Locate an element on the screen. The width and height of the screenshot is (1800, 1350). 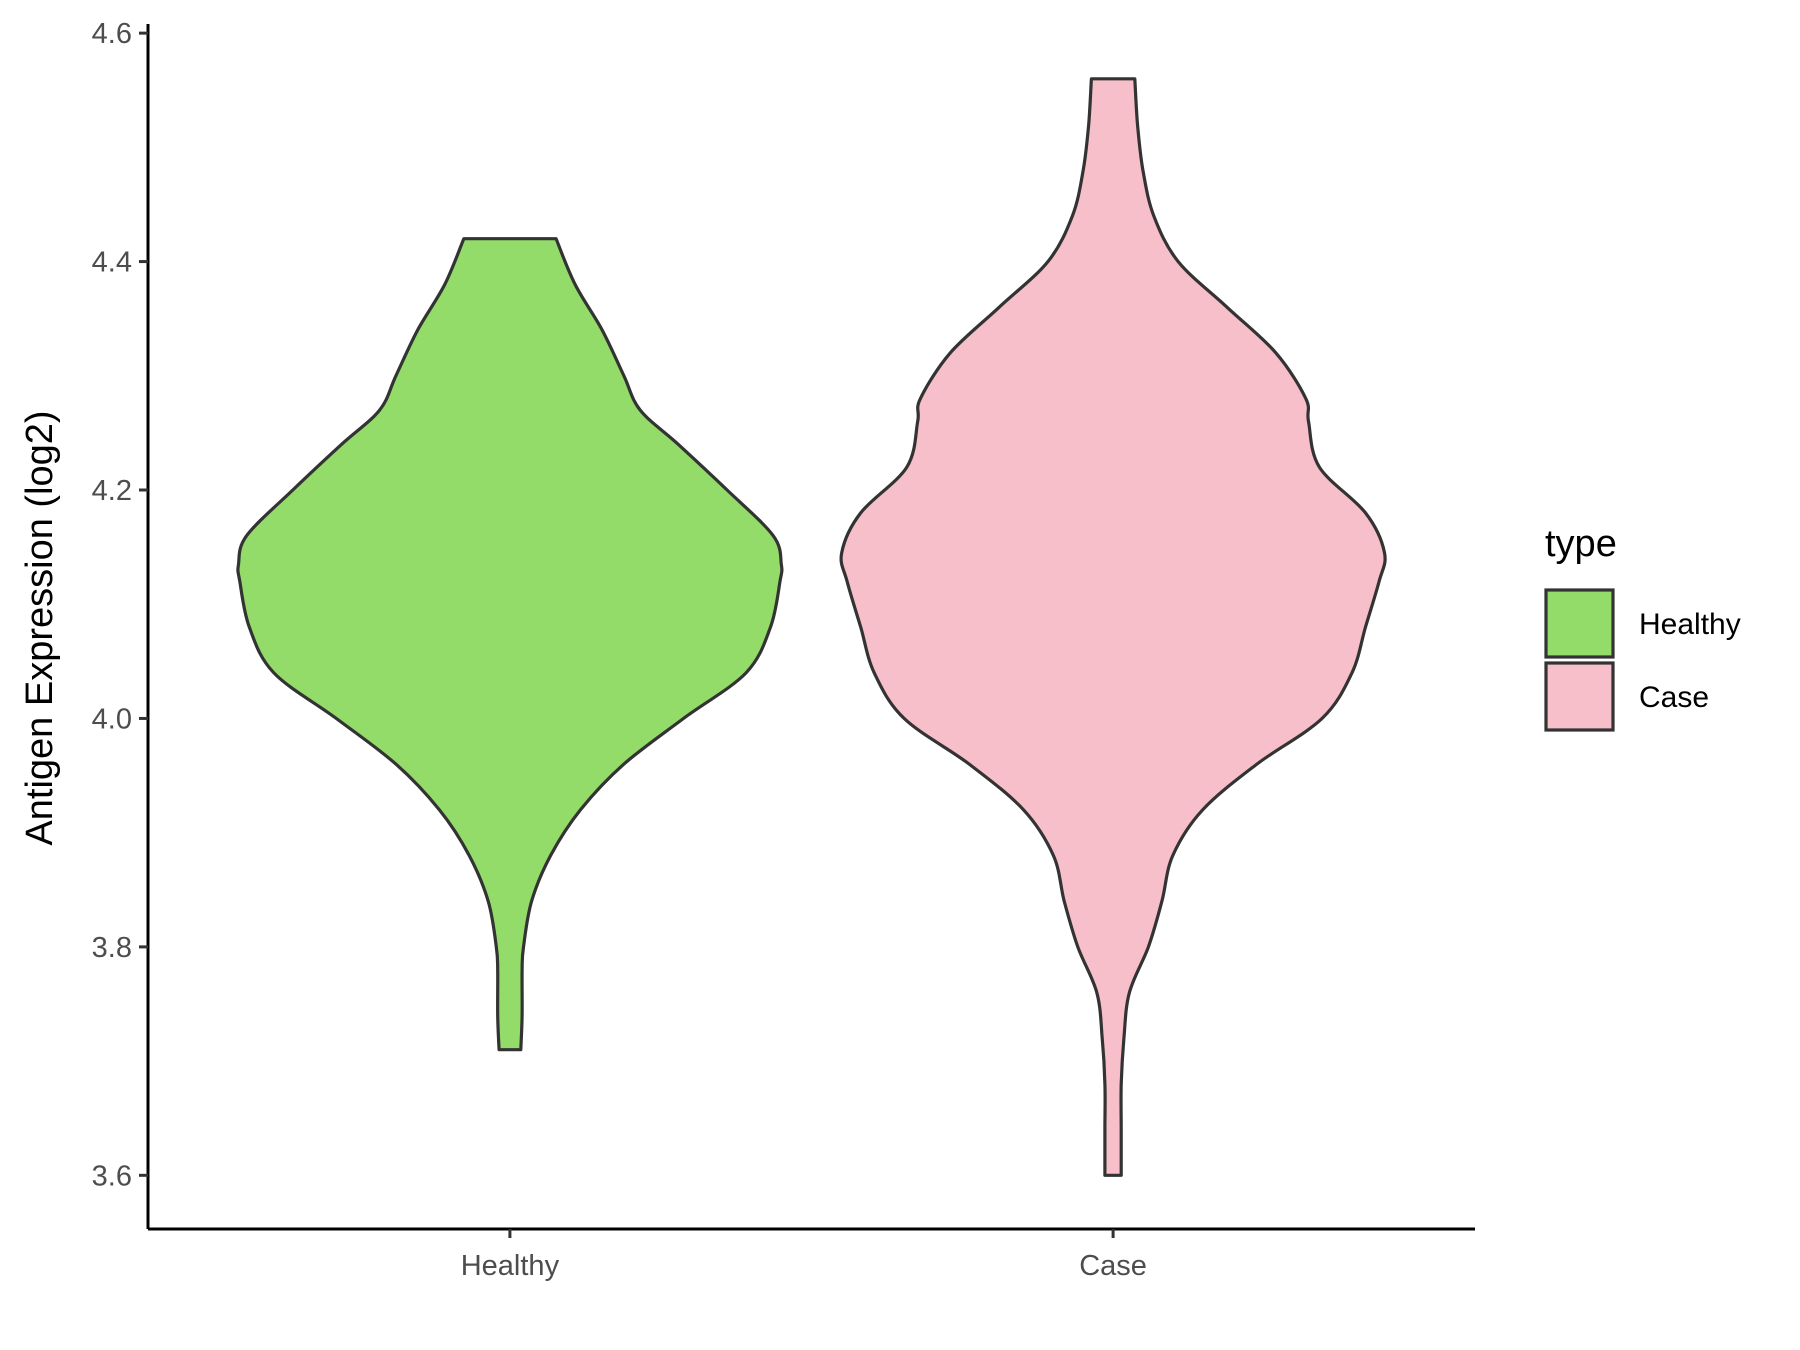
y-tick-label: 4.6 is located at coordinates (112, 34).